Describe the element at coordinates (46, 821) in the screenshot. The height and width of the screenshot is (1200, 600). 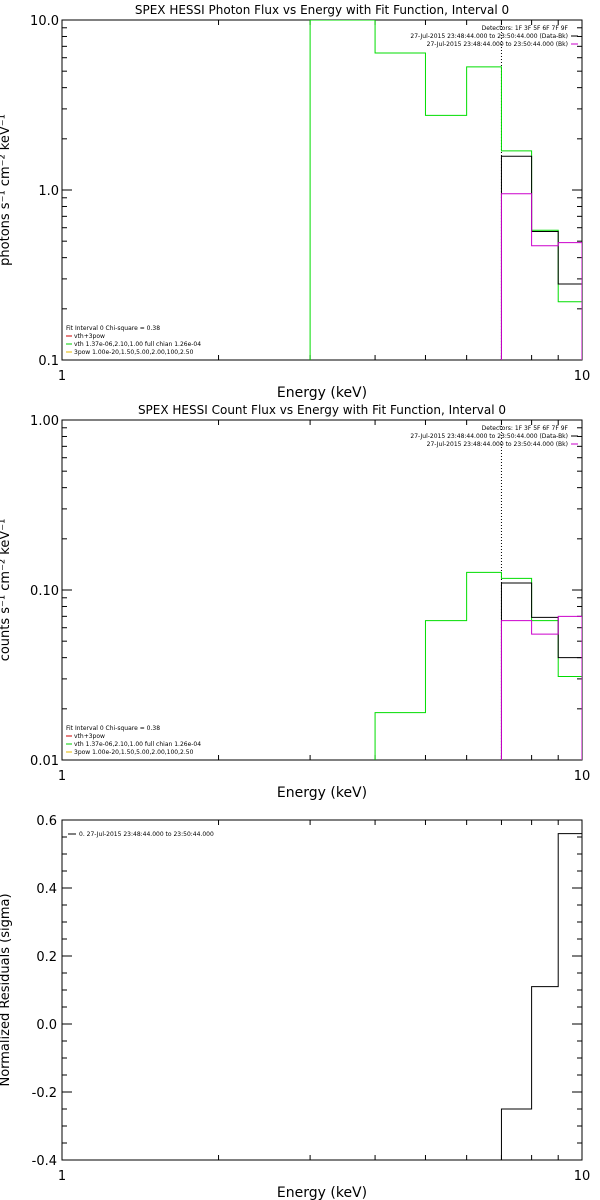
I see `y-tick-label: 0.6` at that location.